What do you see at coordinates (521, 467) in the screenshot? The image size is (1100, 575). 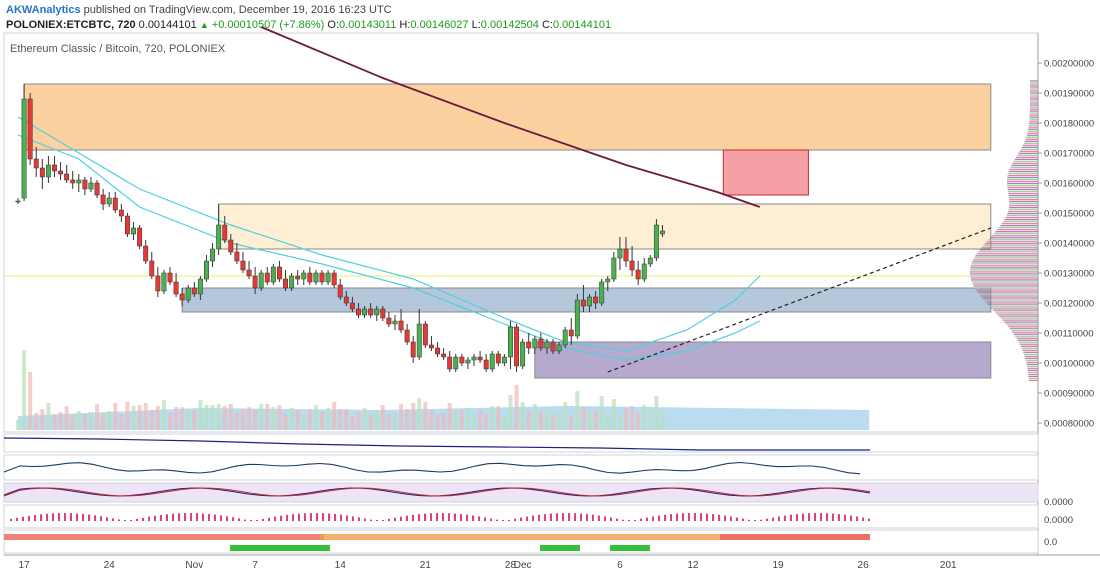 I see `indicator-pane` at bounding box center [521, 467].